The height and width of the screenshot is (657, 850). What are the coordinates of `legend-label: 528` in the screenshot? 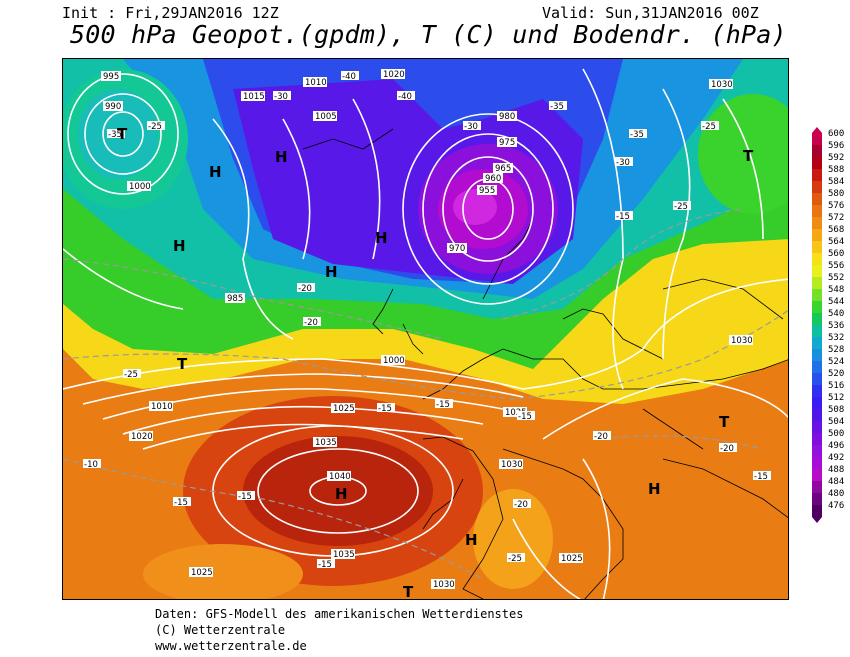 It's located at (836, 350).